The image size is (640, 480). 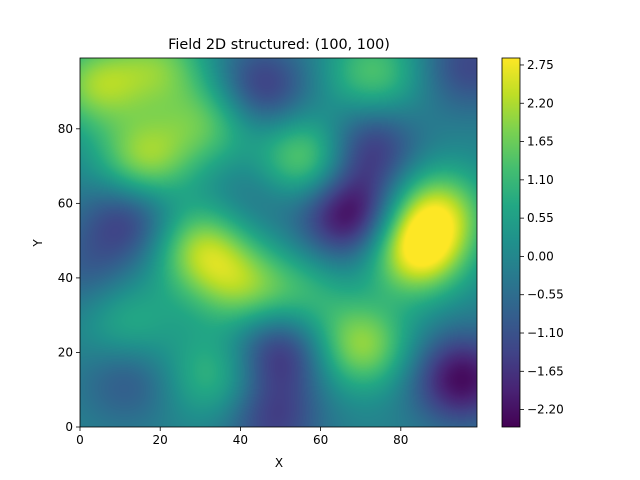 I want to click on x-tick-label: 0, so click(x=80, y=440).